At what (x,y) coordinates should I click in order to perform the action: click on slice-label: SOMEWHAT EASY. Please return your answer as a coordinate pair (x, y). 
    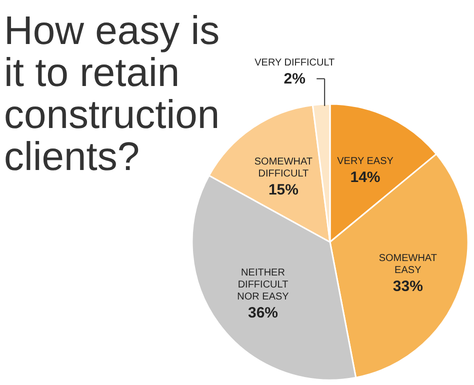
    Looking at the image, I should click on (407, 264).